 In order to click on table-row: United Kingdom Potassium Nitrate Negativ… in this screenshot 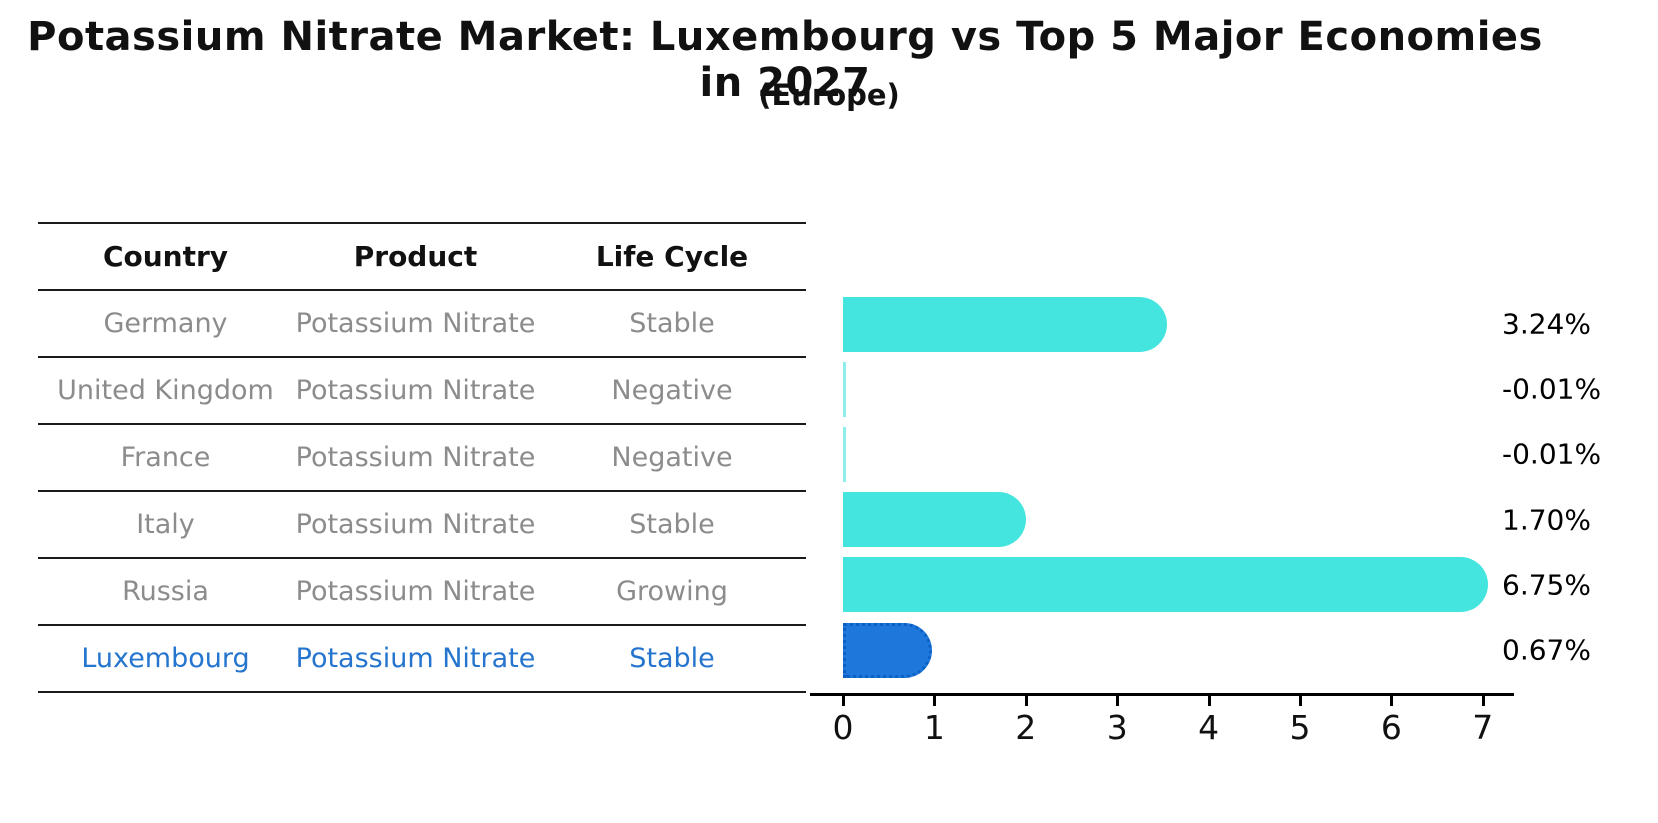, I will do `click(422, 391)`.